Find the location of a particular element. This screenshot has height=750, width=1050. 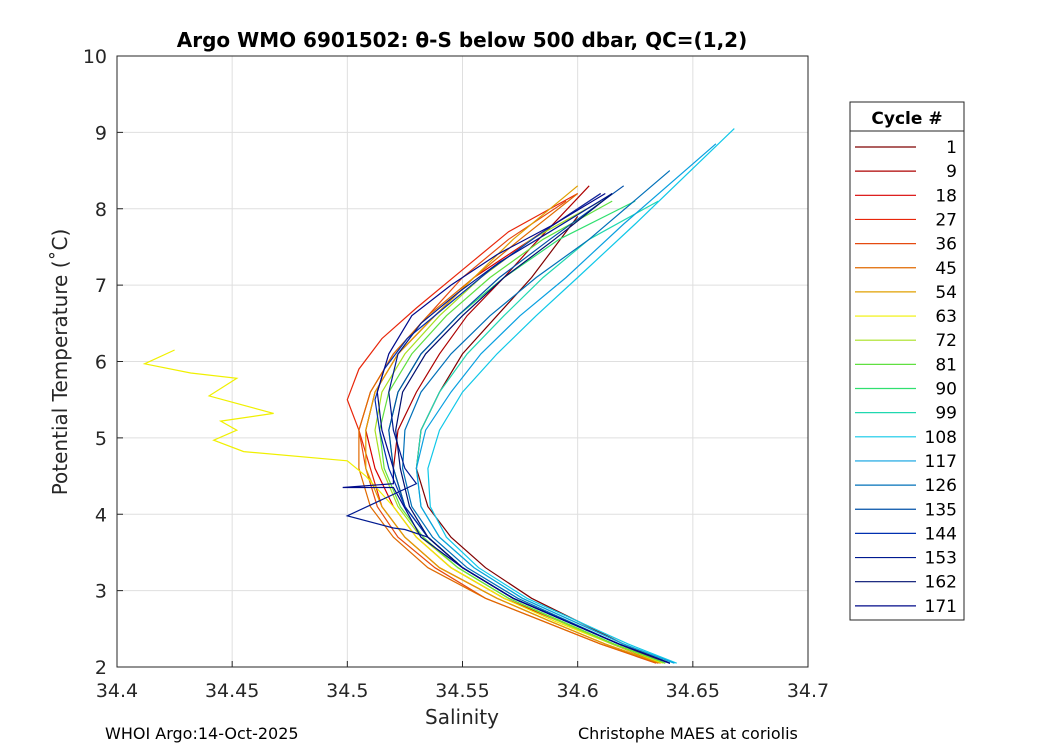

footer-credit-left: WHOI Argo:14-Oct-2025 is located at coordinates (202, 733).